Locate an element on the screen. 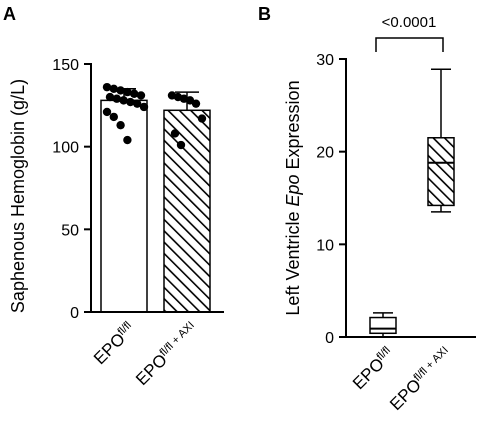 The image size is (484, 430). panel-a-y-tick-label: 0 is located at coordinates (74, 313).